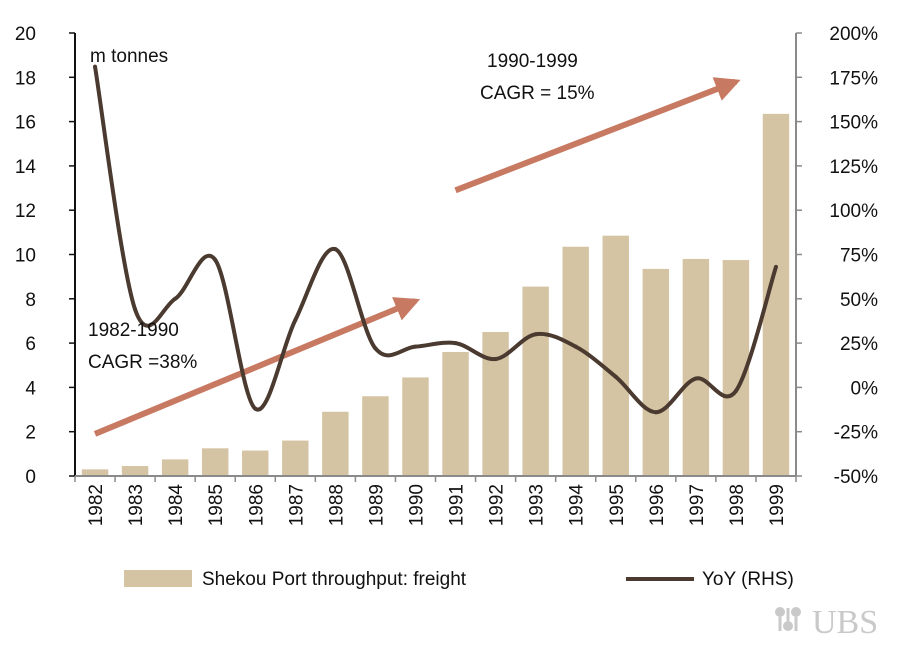 This screenshot has height=670, width=900. What do you see at coordinates (415, 346) in the screenshot?
I see `yoy-point-1990` at bounding box center [415, 346].